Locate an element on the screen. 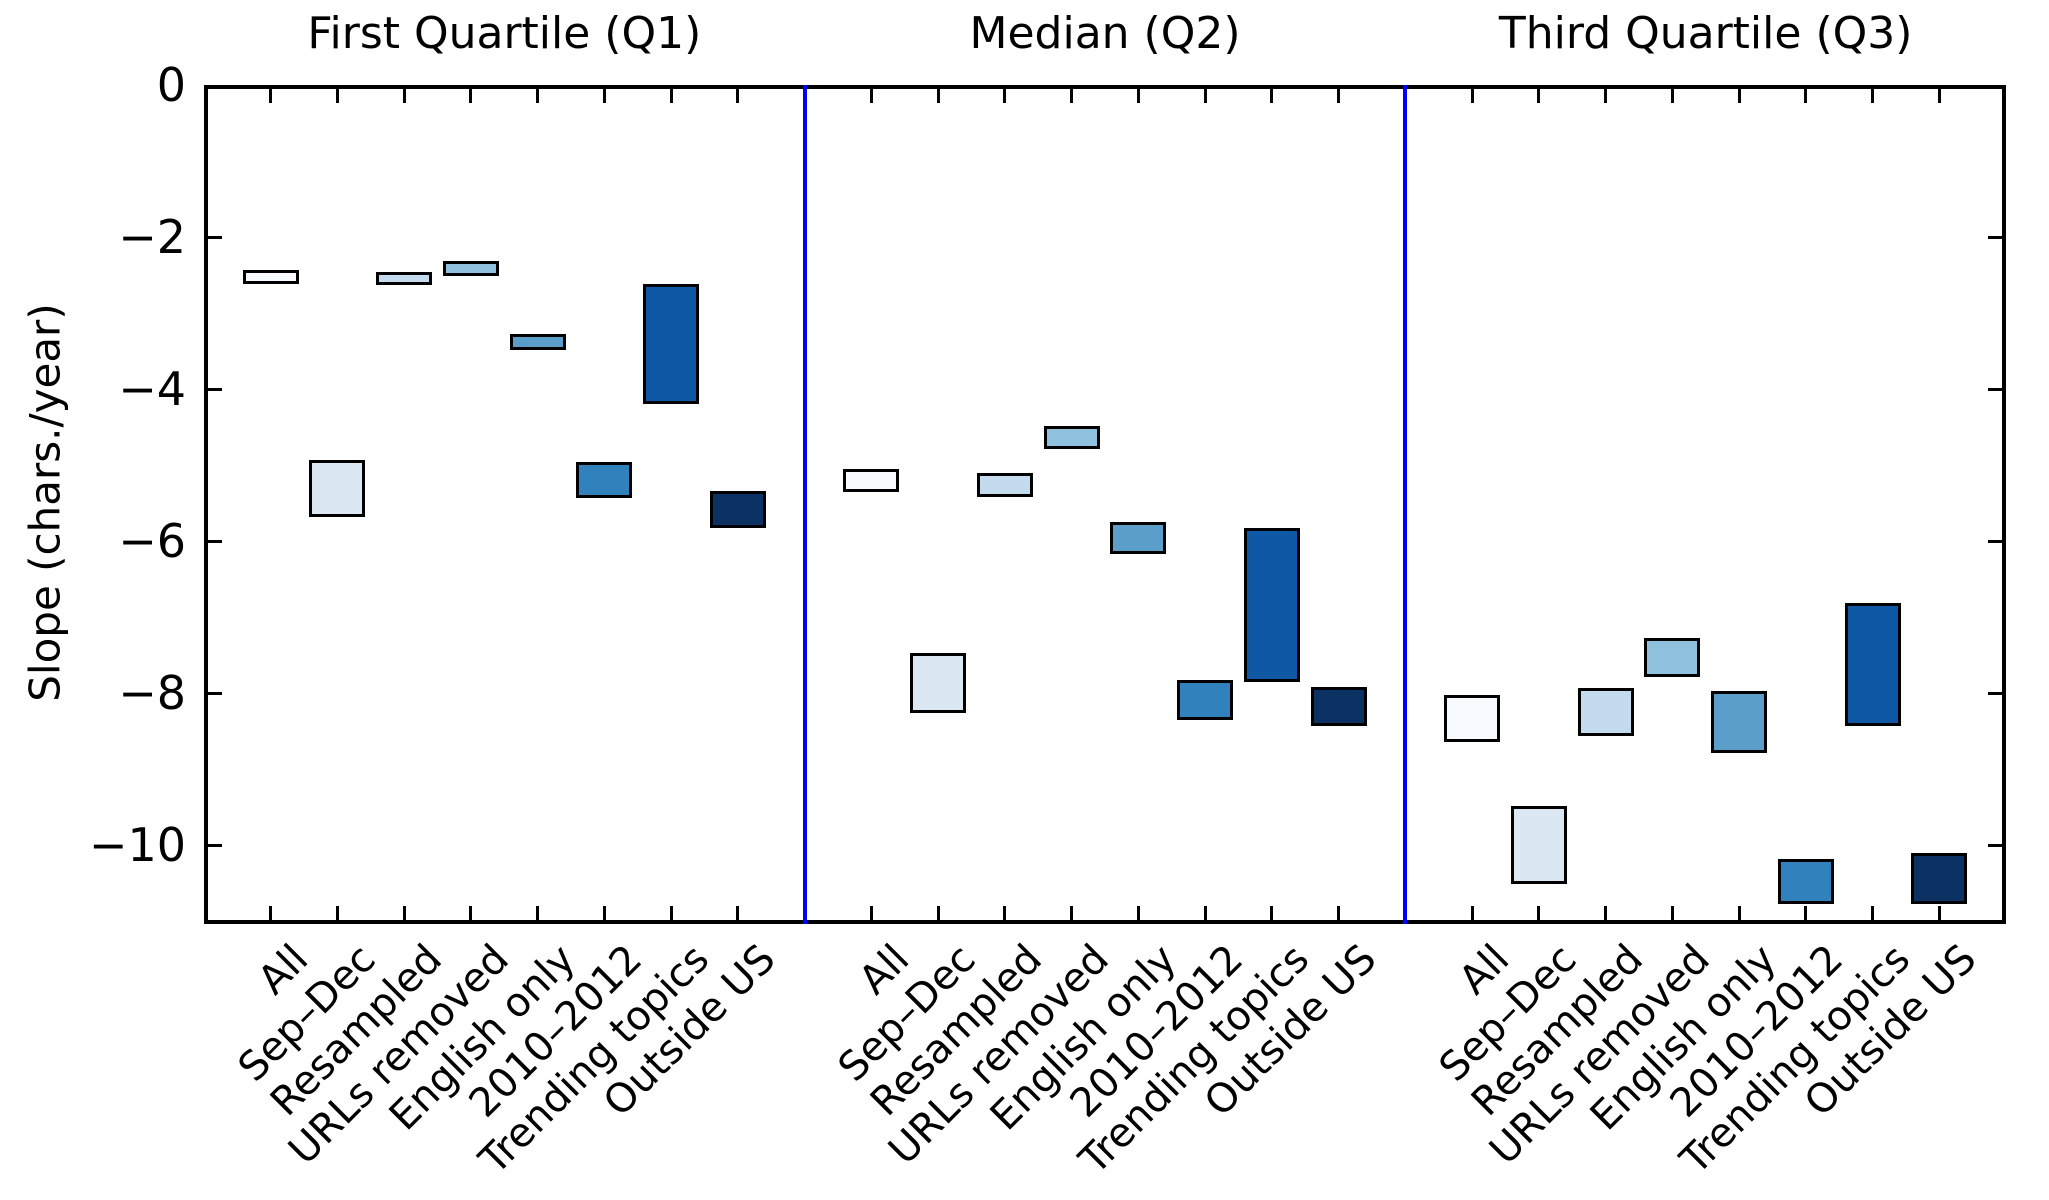 This screenshot has width=2049, height=1200. y-tick-label: −10 is located at coordinates (137, 845).